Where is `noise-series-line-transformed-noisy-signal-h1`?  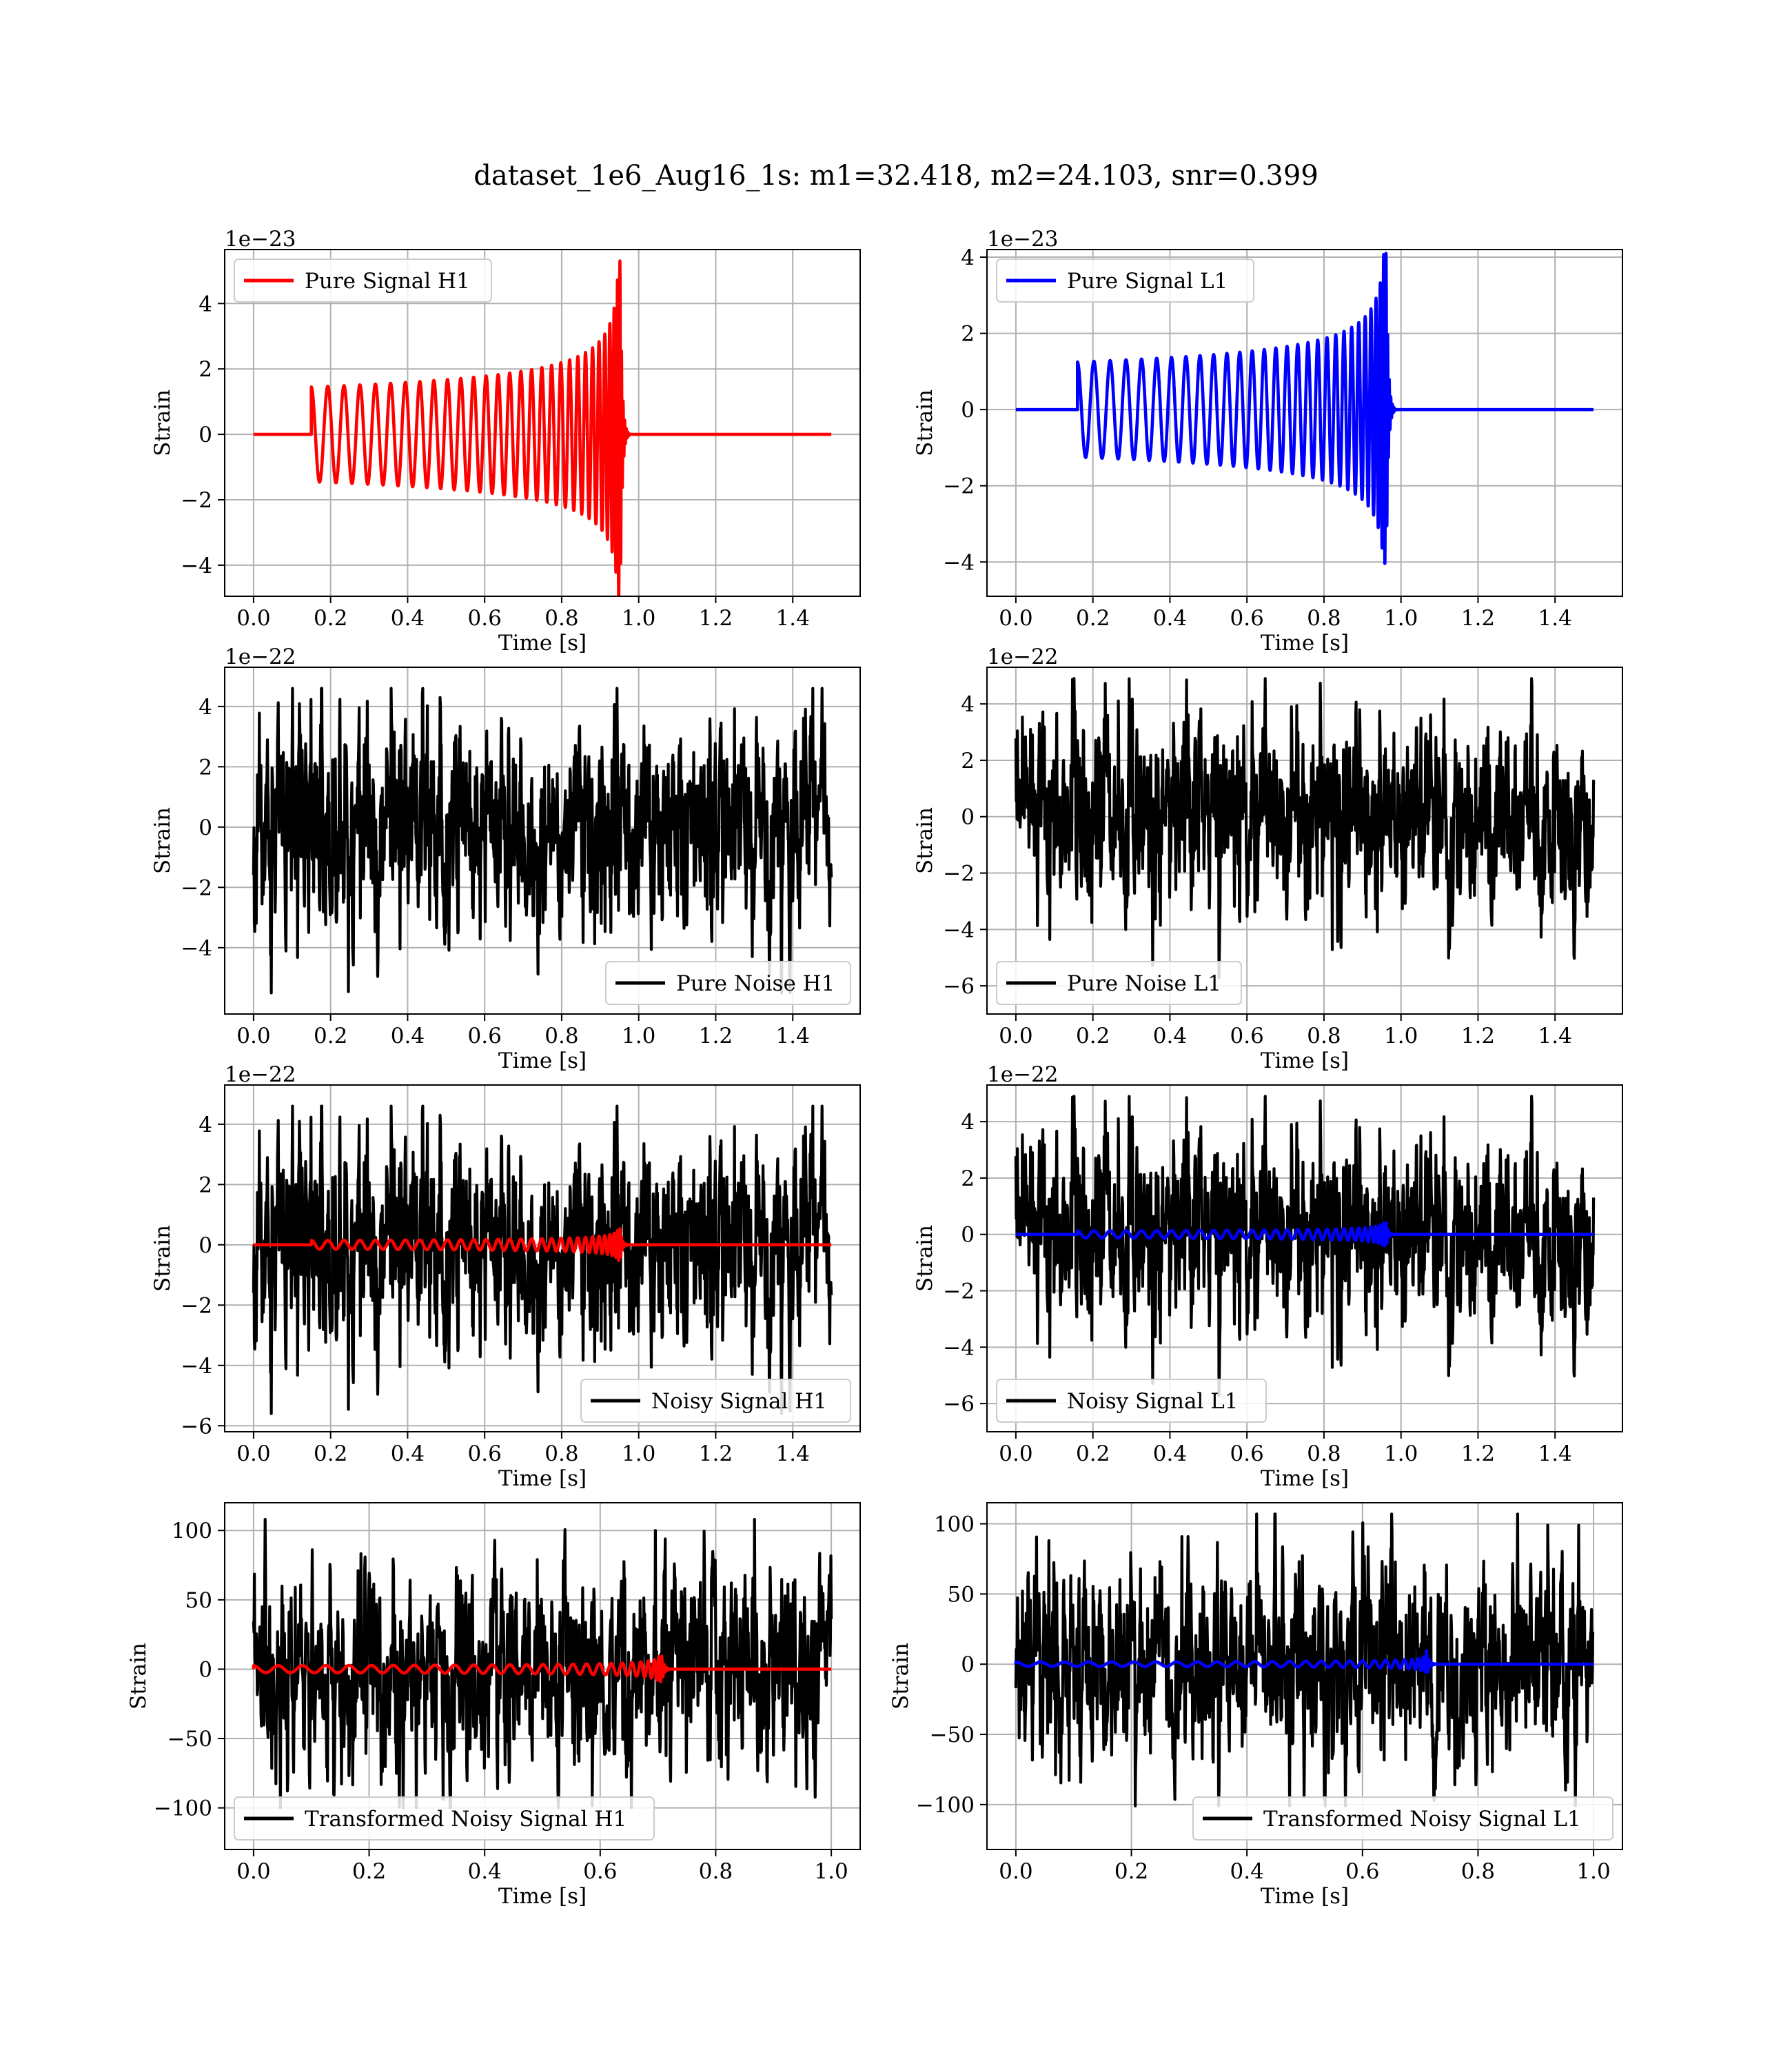 noise-series-line-transformed-noisy-signal-h1 is located at coordinates (542, 1664).